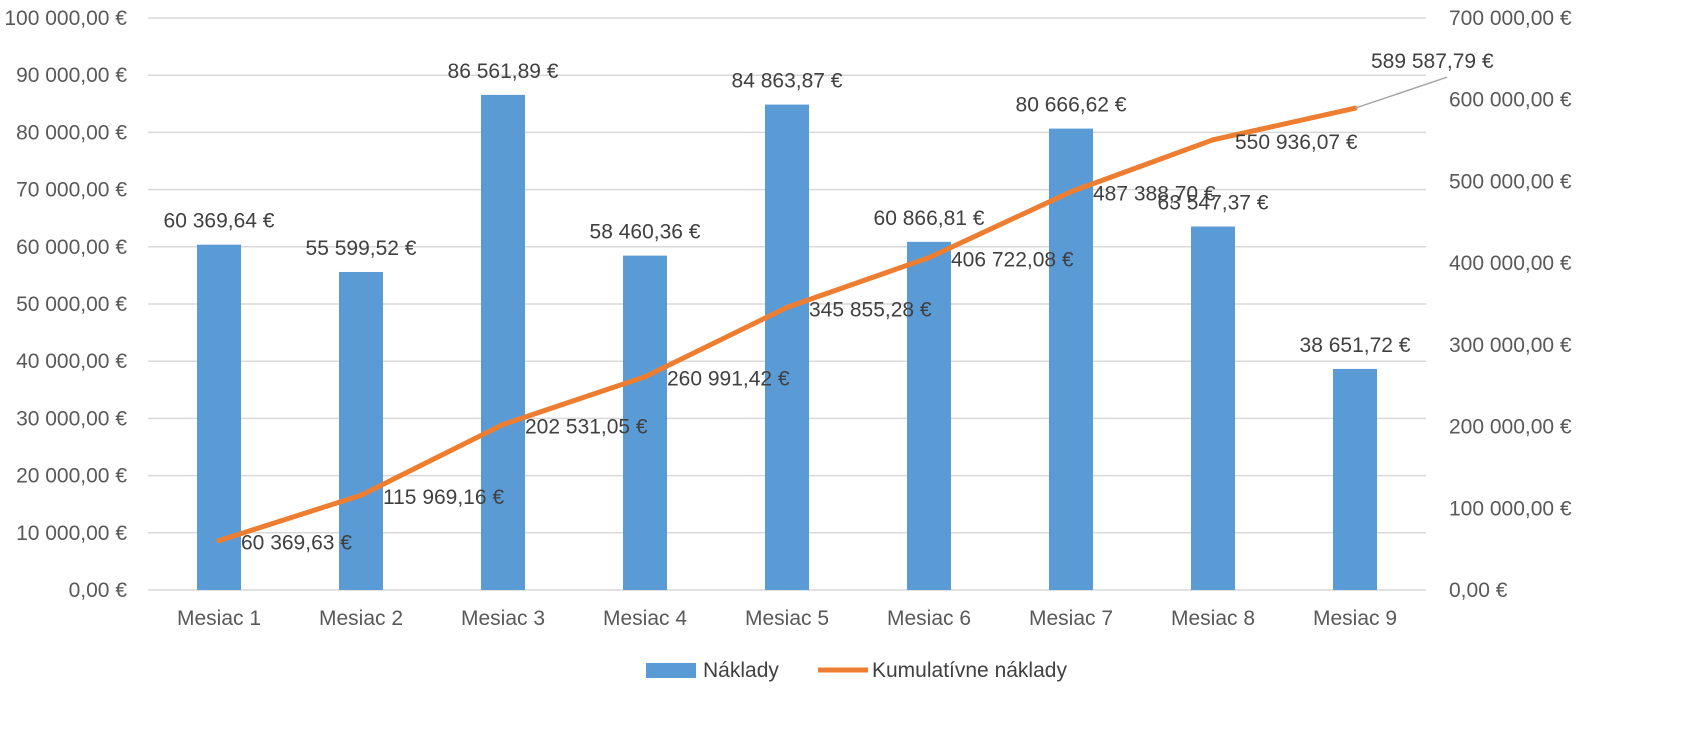 The width and height of the screenshot is (1708, 740). What do you see at coordinates (1432, 61) in the screenshot?
I see `line-data-label: 589 587,79 €` at bounding box center [1432, 61].